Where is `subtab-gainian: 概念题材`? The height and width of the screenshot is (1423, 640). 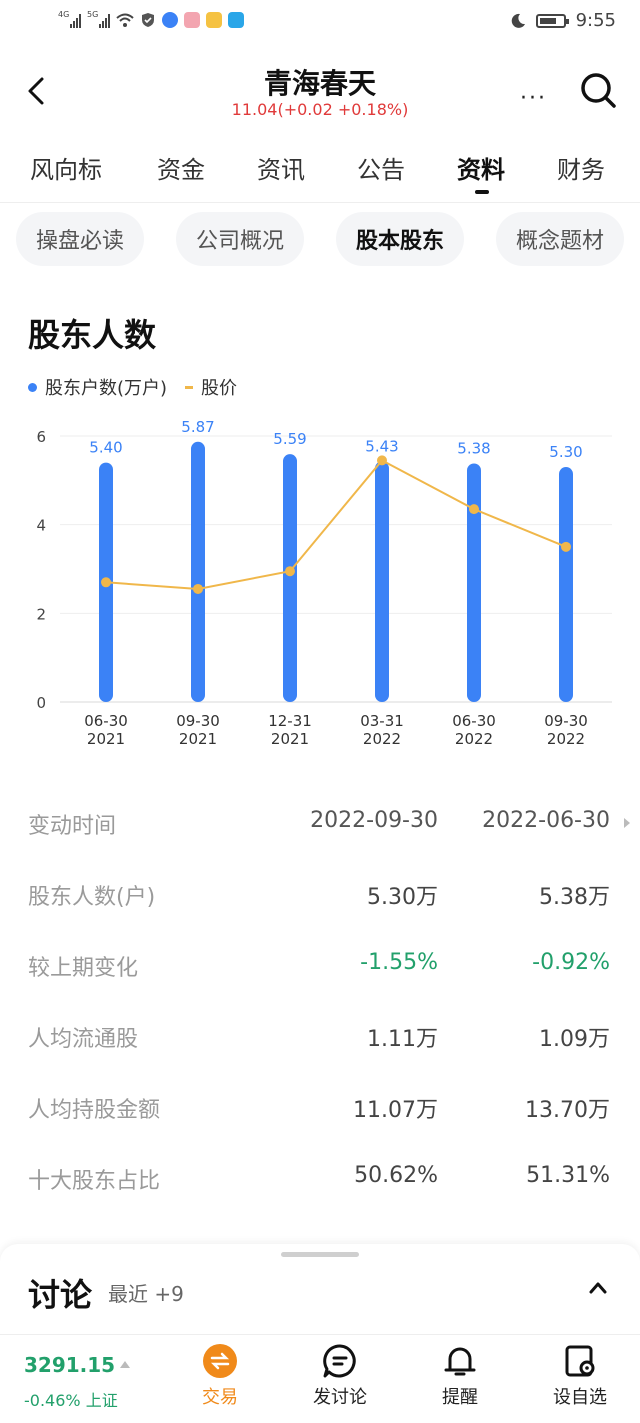 subtab-gainian: 概念题材 is located at coordinates (560, 239).